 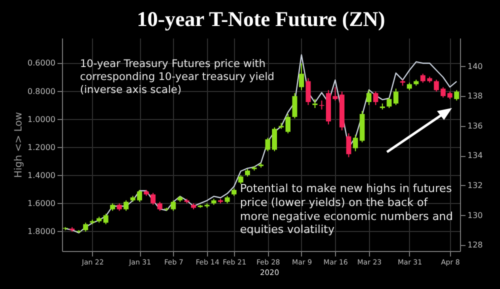 What do you see at coordinates (475, 245) in the screenshot?
I see `y2-tick-label: 128` at bounding box center [475, 245].